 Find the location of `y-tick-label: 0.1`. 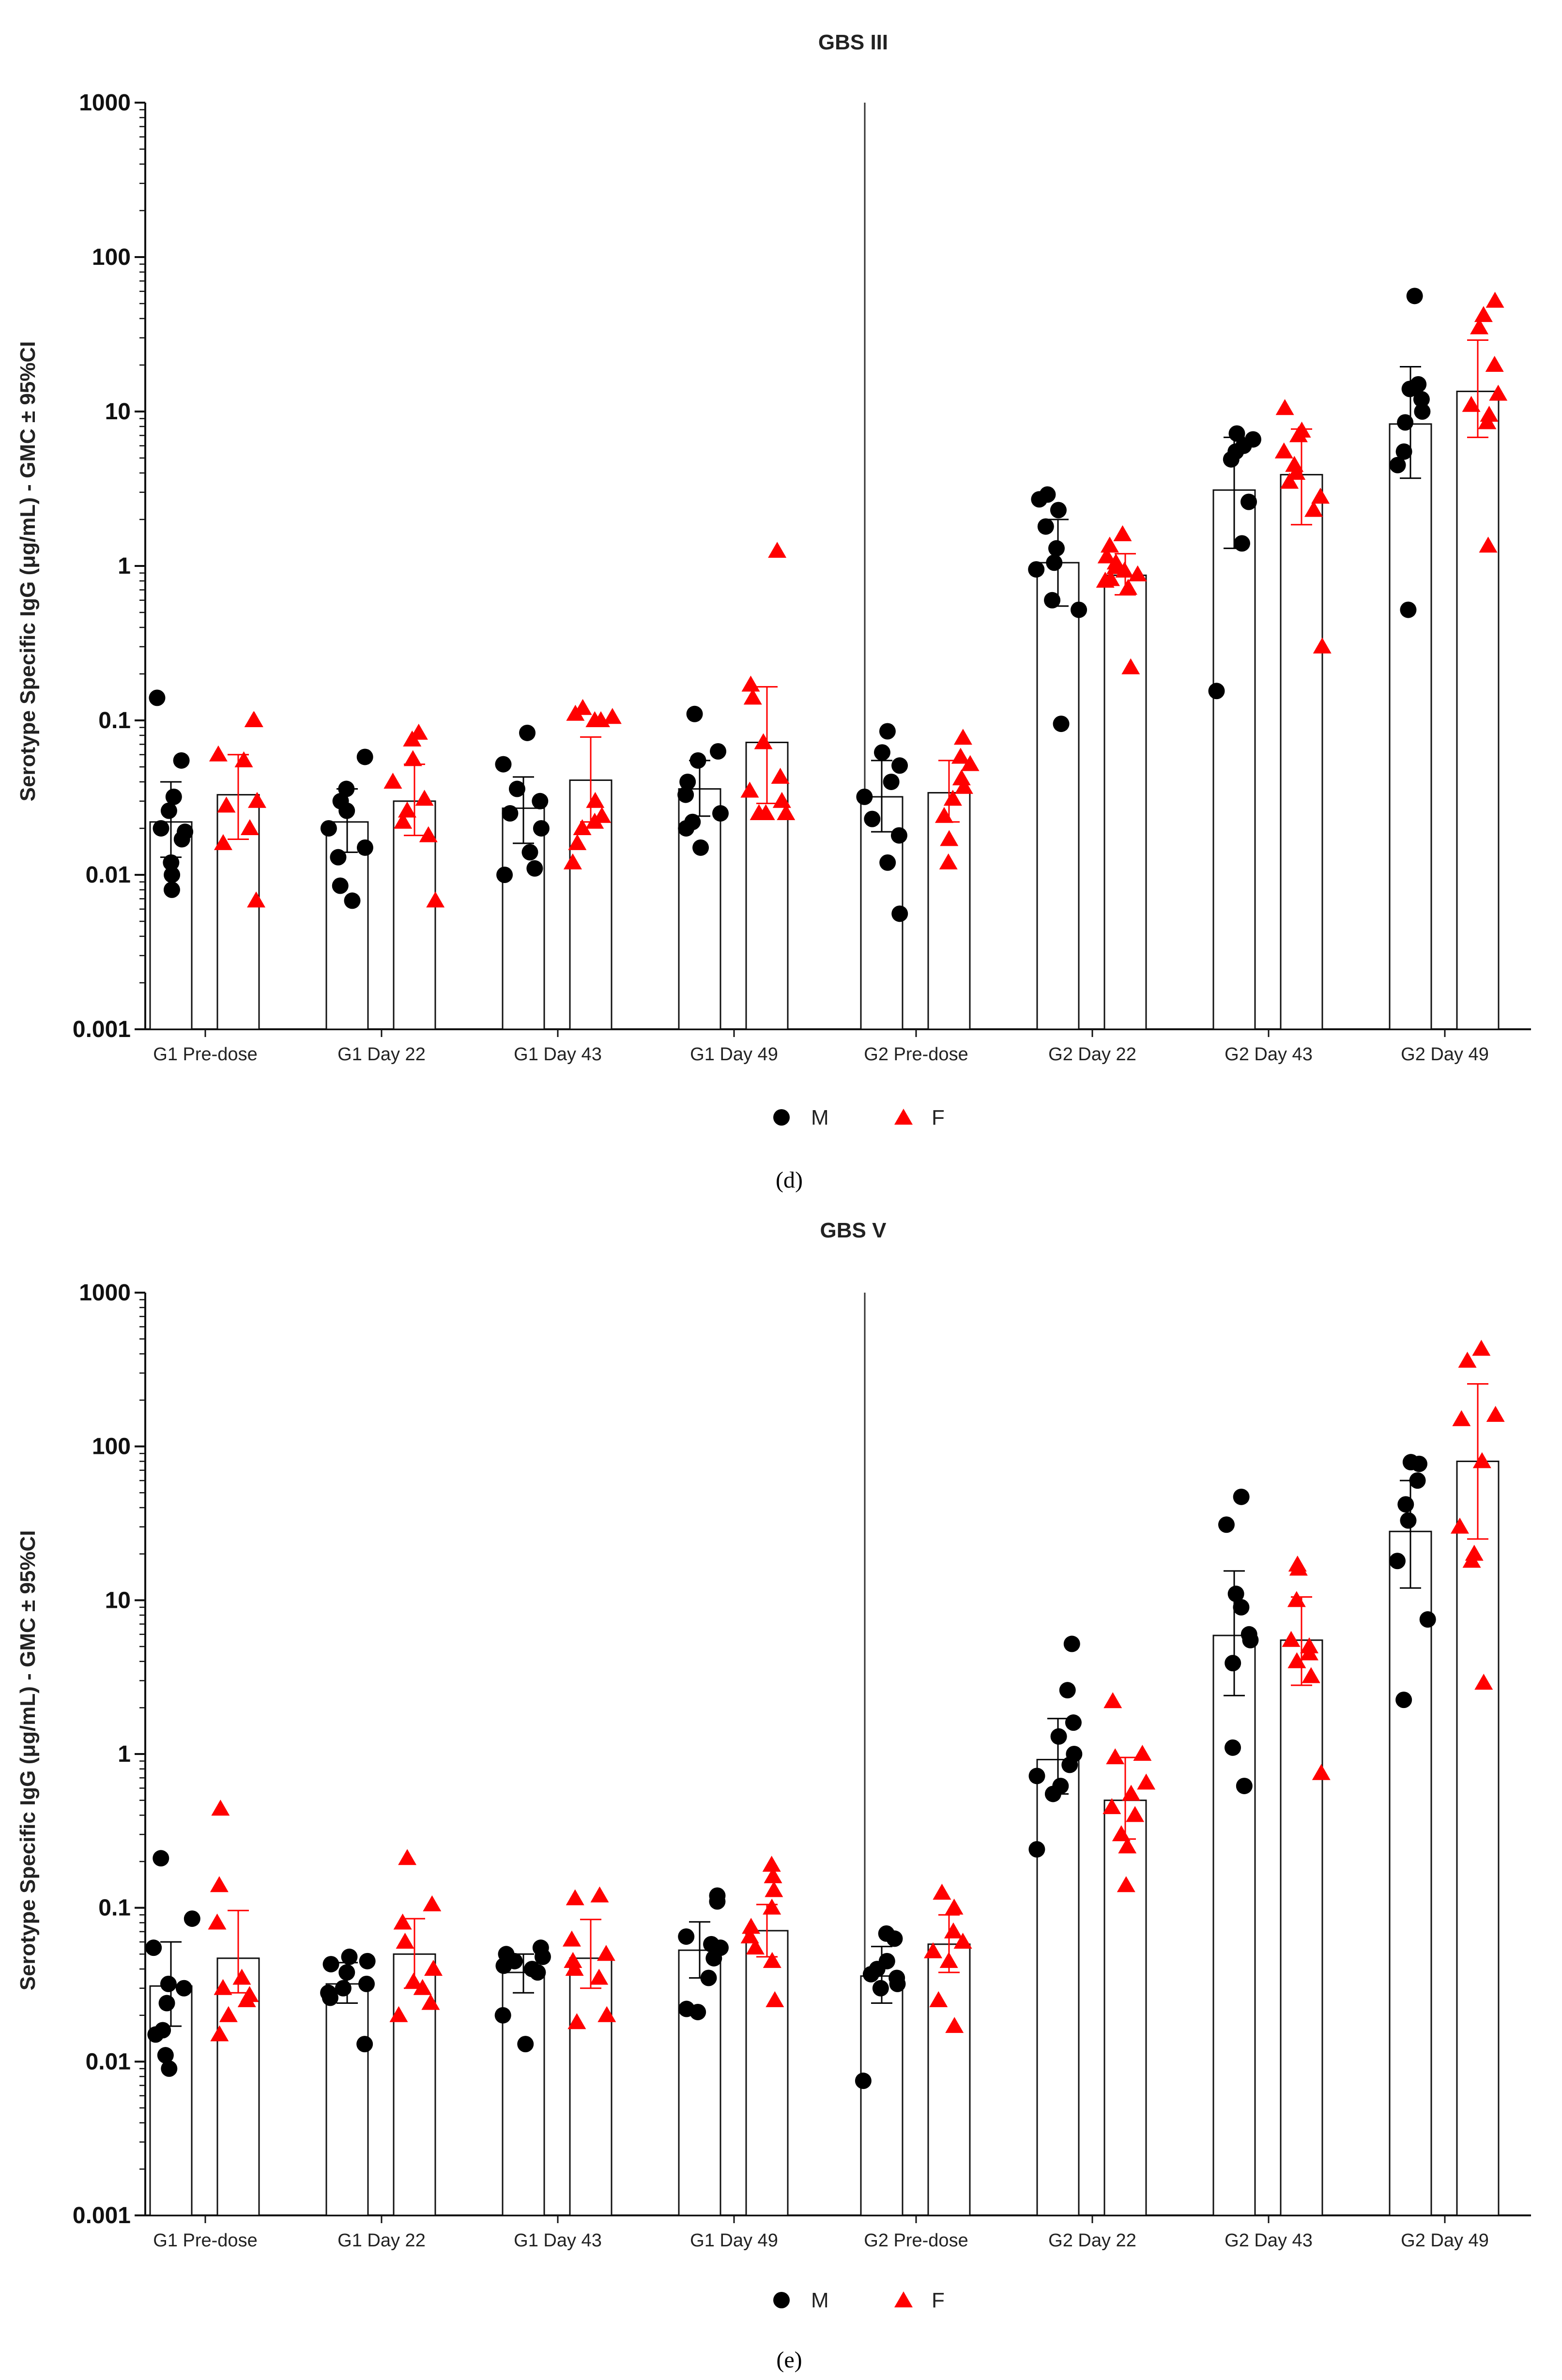

y-tick-label: 0.1 is located at coordinates (114, 720).